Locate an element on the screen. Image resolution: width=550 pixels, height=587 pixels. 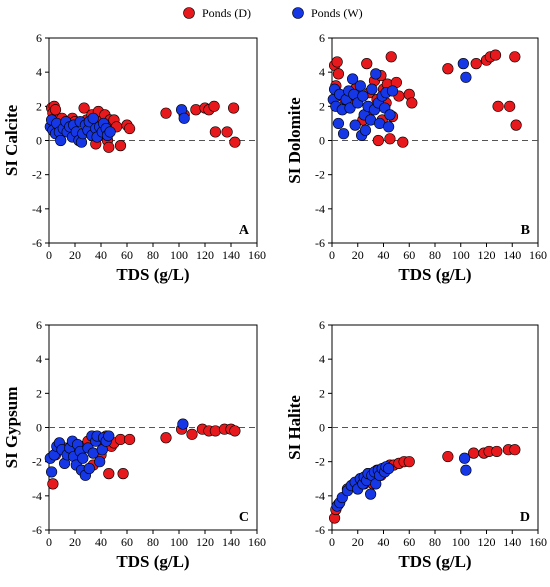
x-tick-label-a-8: 160 is located at coordinates (257, 255).